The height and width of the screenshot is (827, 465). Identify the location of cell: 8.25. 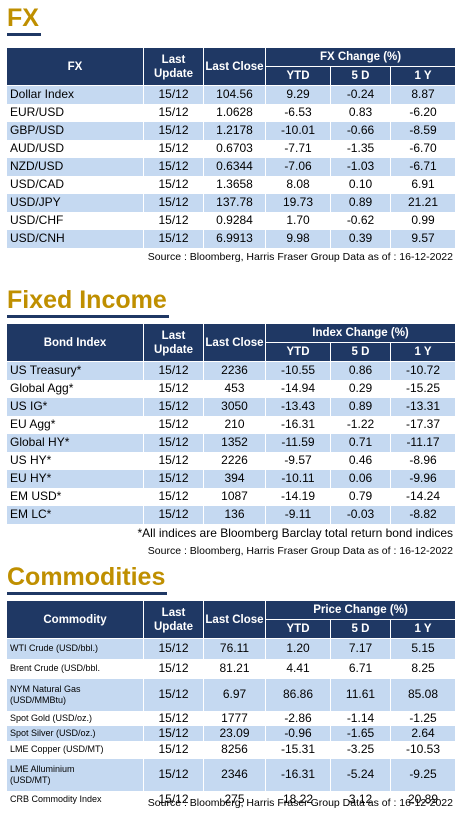
(423, 668).